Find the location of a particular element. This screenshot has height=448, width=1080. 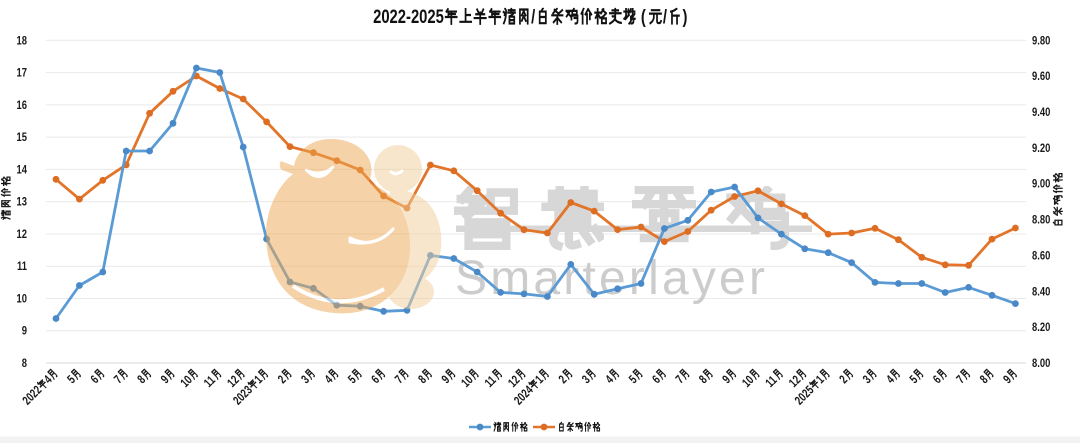

svg-text: 9.80 is located at coordinates (1041, 40).